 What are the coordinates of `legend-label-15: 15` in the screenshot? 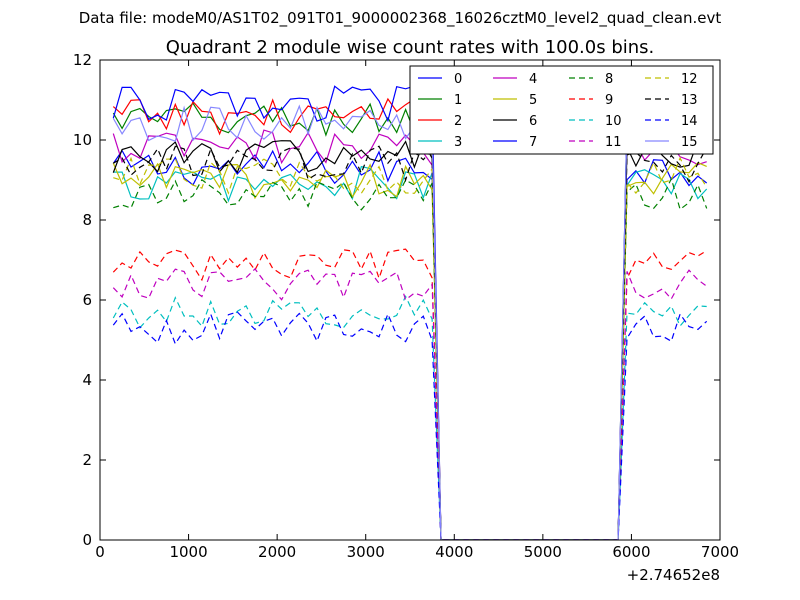 It's located at (689, 142).